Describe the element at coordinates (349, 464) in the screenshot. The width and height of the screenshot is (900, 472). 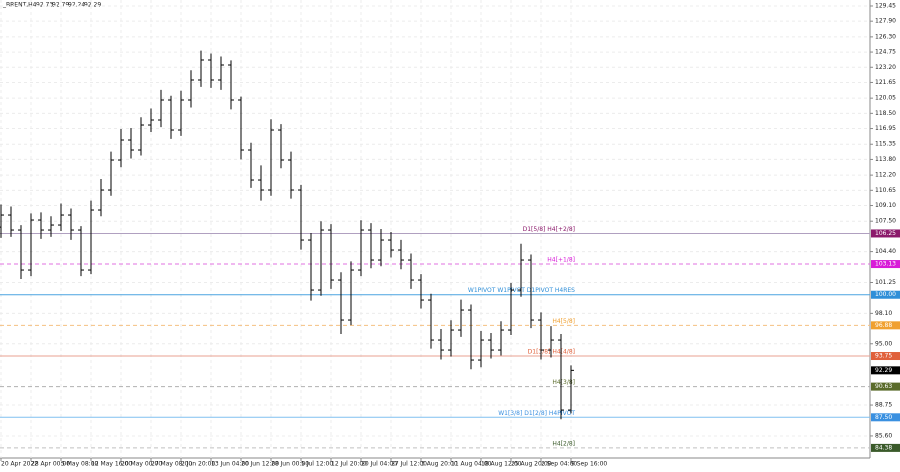
I see `x-tick-label: 12 Jul 20:00` at that location.